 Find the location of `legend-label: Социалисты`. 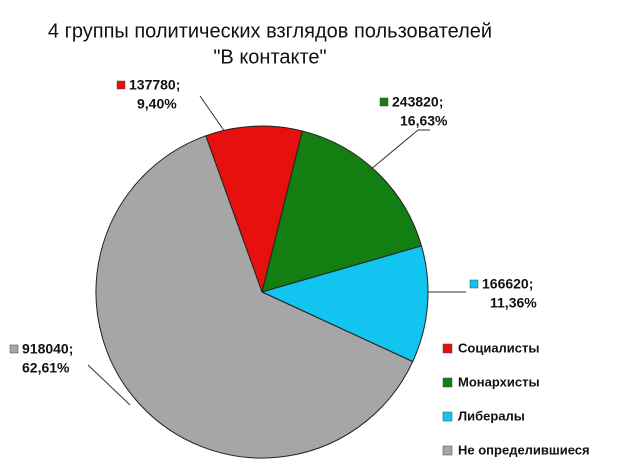

legend-label: Социалисты is located at coordinates (499, 347).